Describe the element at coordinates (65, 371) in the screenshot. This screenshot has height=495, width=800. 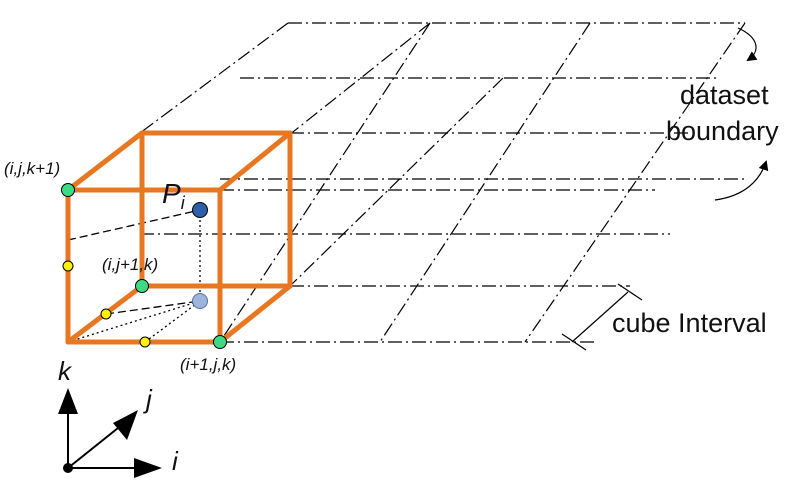
I see `k-axis-label: k` at that location.